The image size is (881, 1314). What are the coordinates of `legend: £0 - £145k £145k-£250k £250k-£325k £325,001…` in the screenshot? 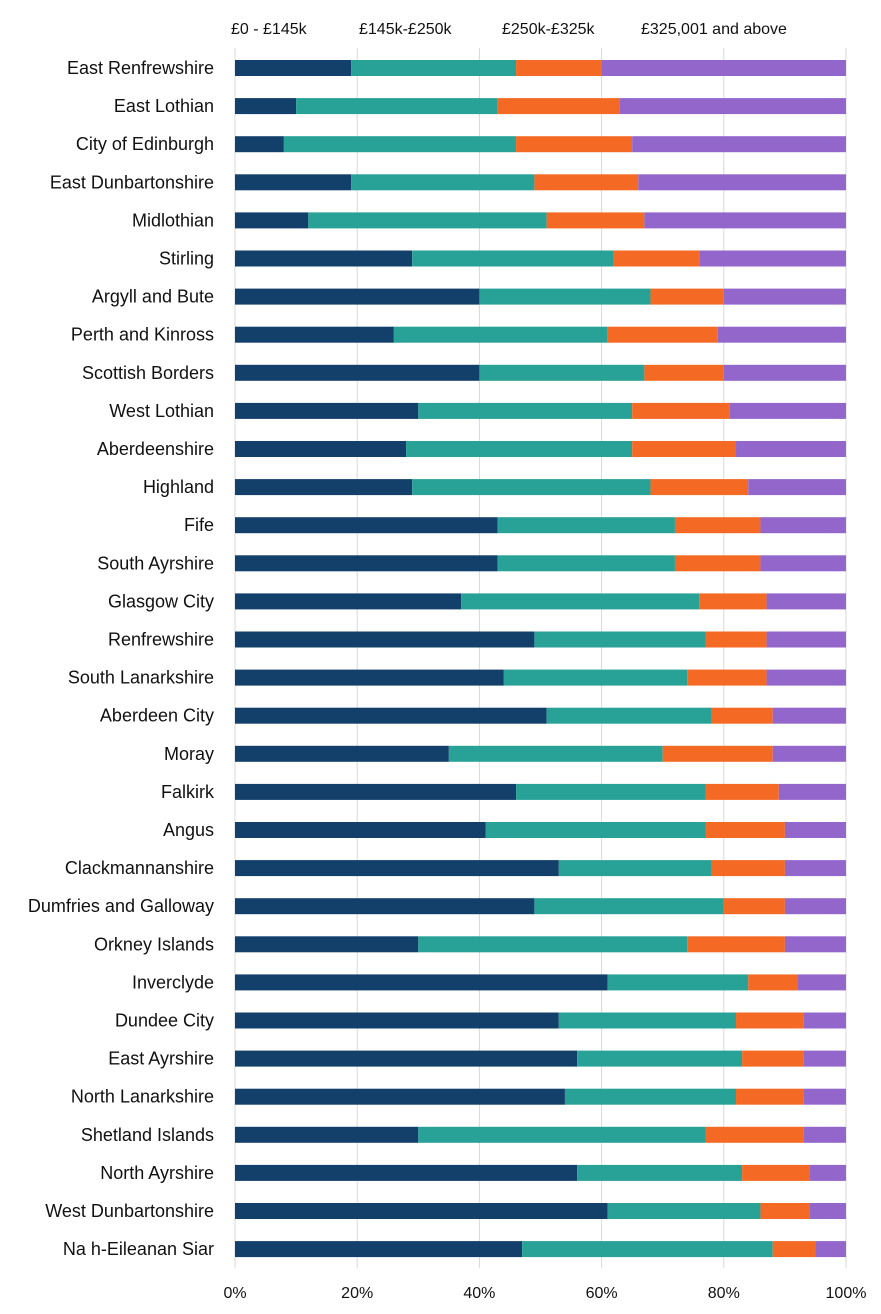 It's located at (509, 29).